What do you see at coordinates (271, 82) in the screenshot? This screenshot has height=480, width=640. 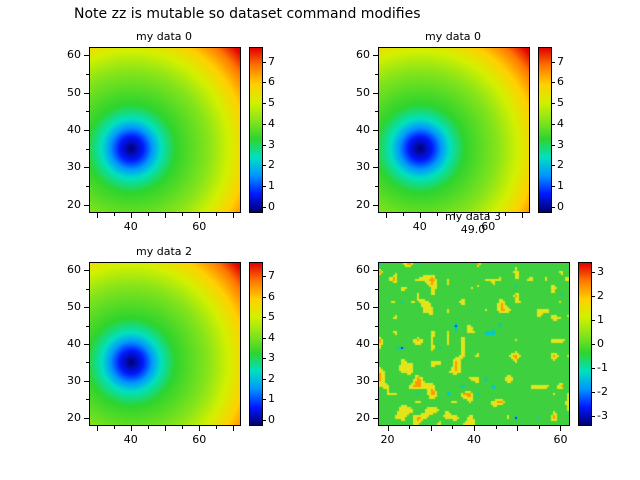 I see `colorbar-tick-label: 6` at bounding box center [271, 82].